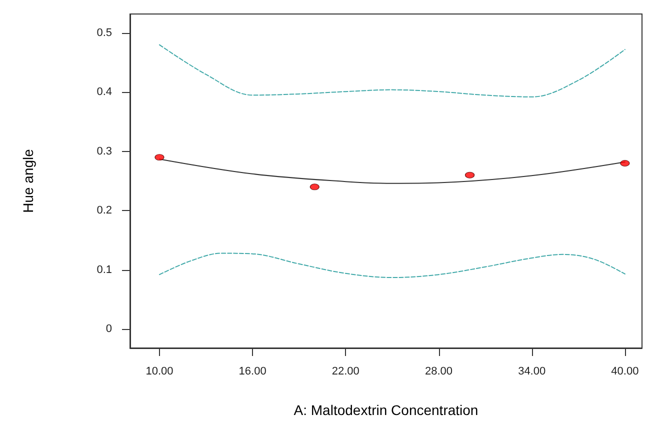 The image size is (646, 432). What do you see at coordinates (532, 372) in the screenshot?
I see `x-tick-label: 34.00` at bounding box center [532, 372].